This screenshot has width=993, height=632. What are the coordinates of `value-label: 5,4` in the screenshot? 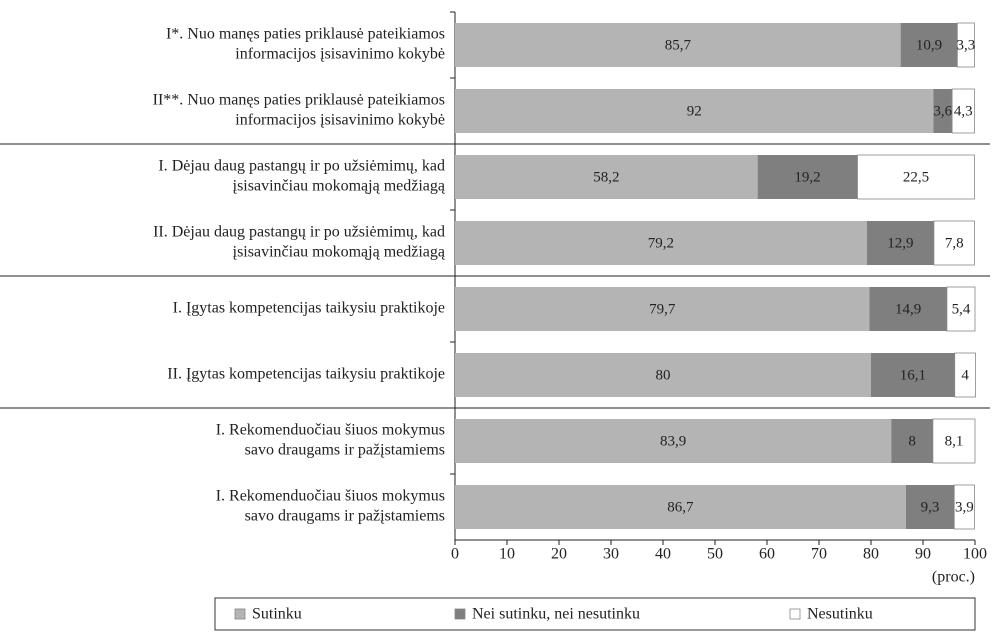 It's located at (961, 309).